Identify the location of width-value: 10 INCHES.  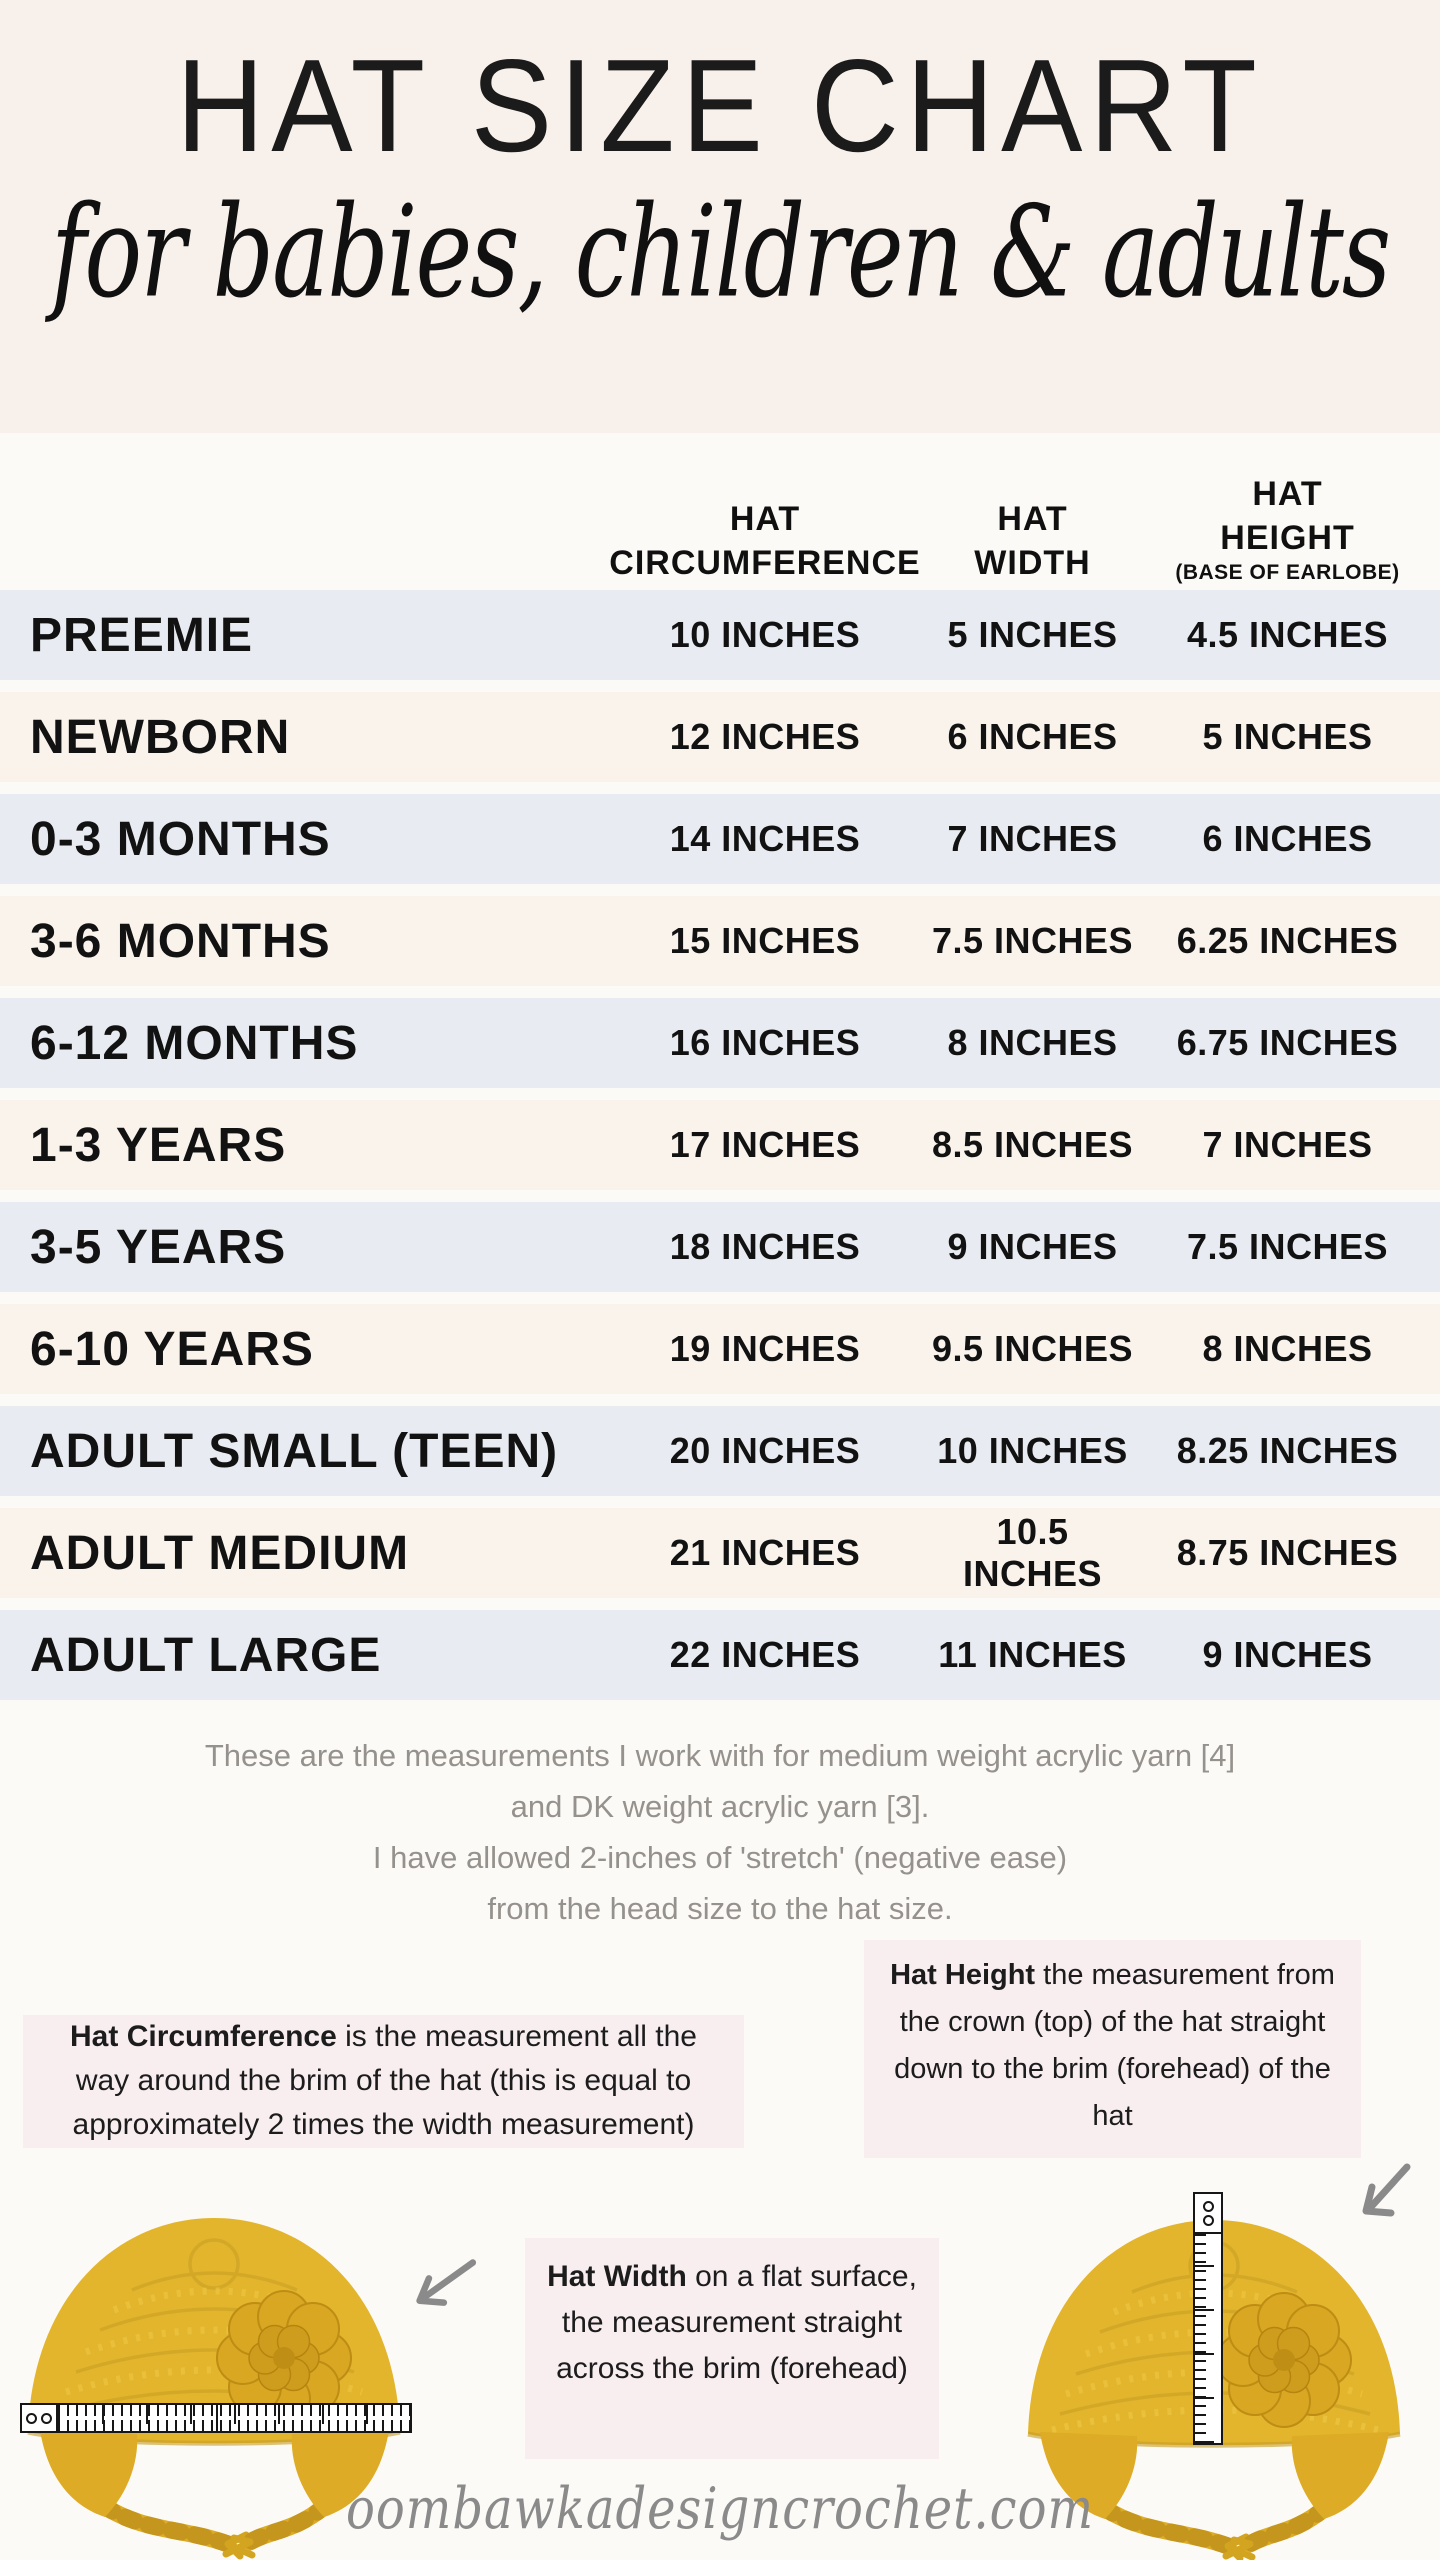
(1032, 1450).